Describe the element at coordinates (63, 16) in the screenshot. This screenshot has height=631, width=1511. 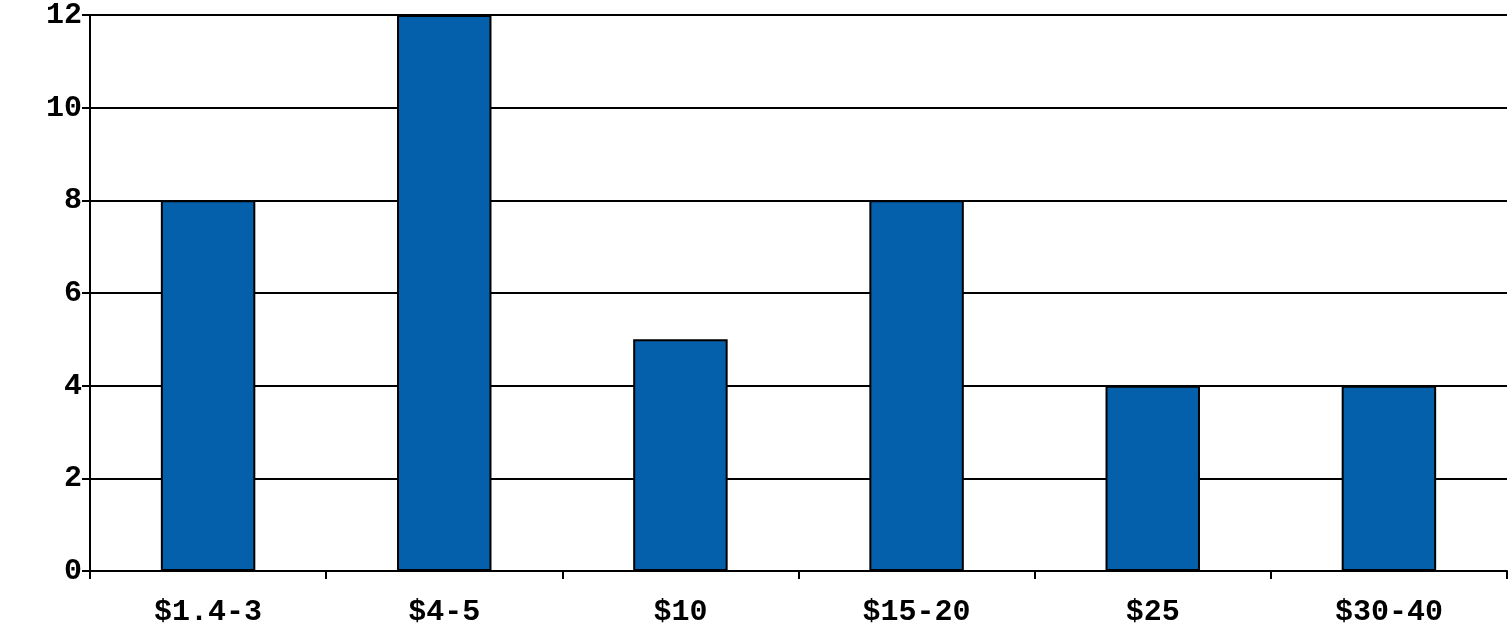
I see `y-tick-label: 12` at that location.